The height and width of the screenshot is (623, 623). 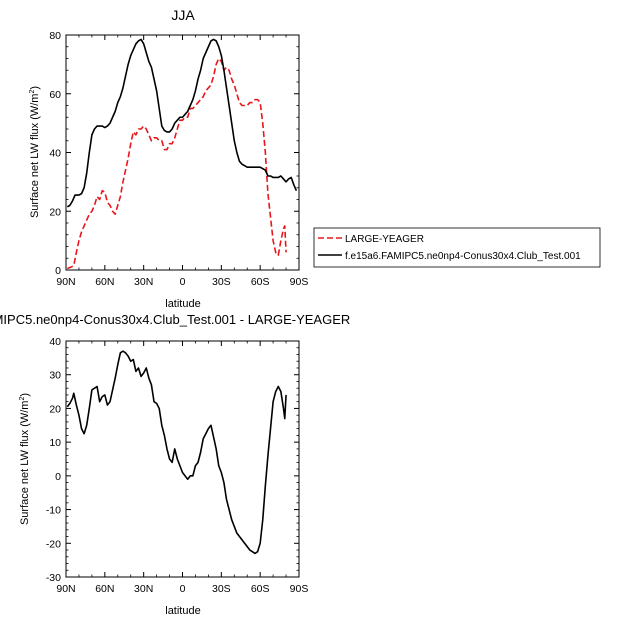 What do you see at coordinates (384, 239) in the screenshot?
I see `legend-label-large-yeager: LARGE-YEAGER` at bounding box center [384, 239].